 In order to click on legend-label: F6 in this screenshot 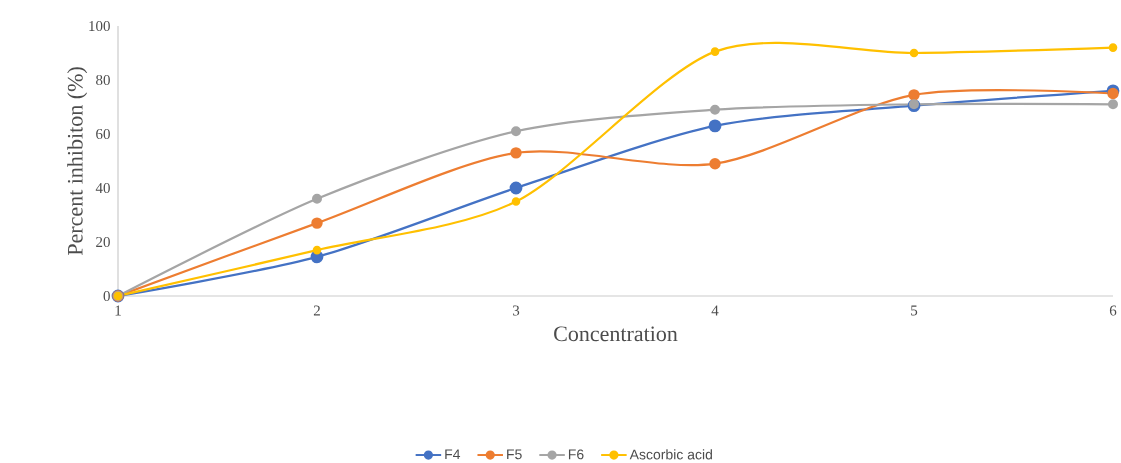, I will do `click(576, 454)`.